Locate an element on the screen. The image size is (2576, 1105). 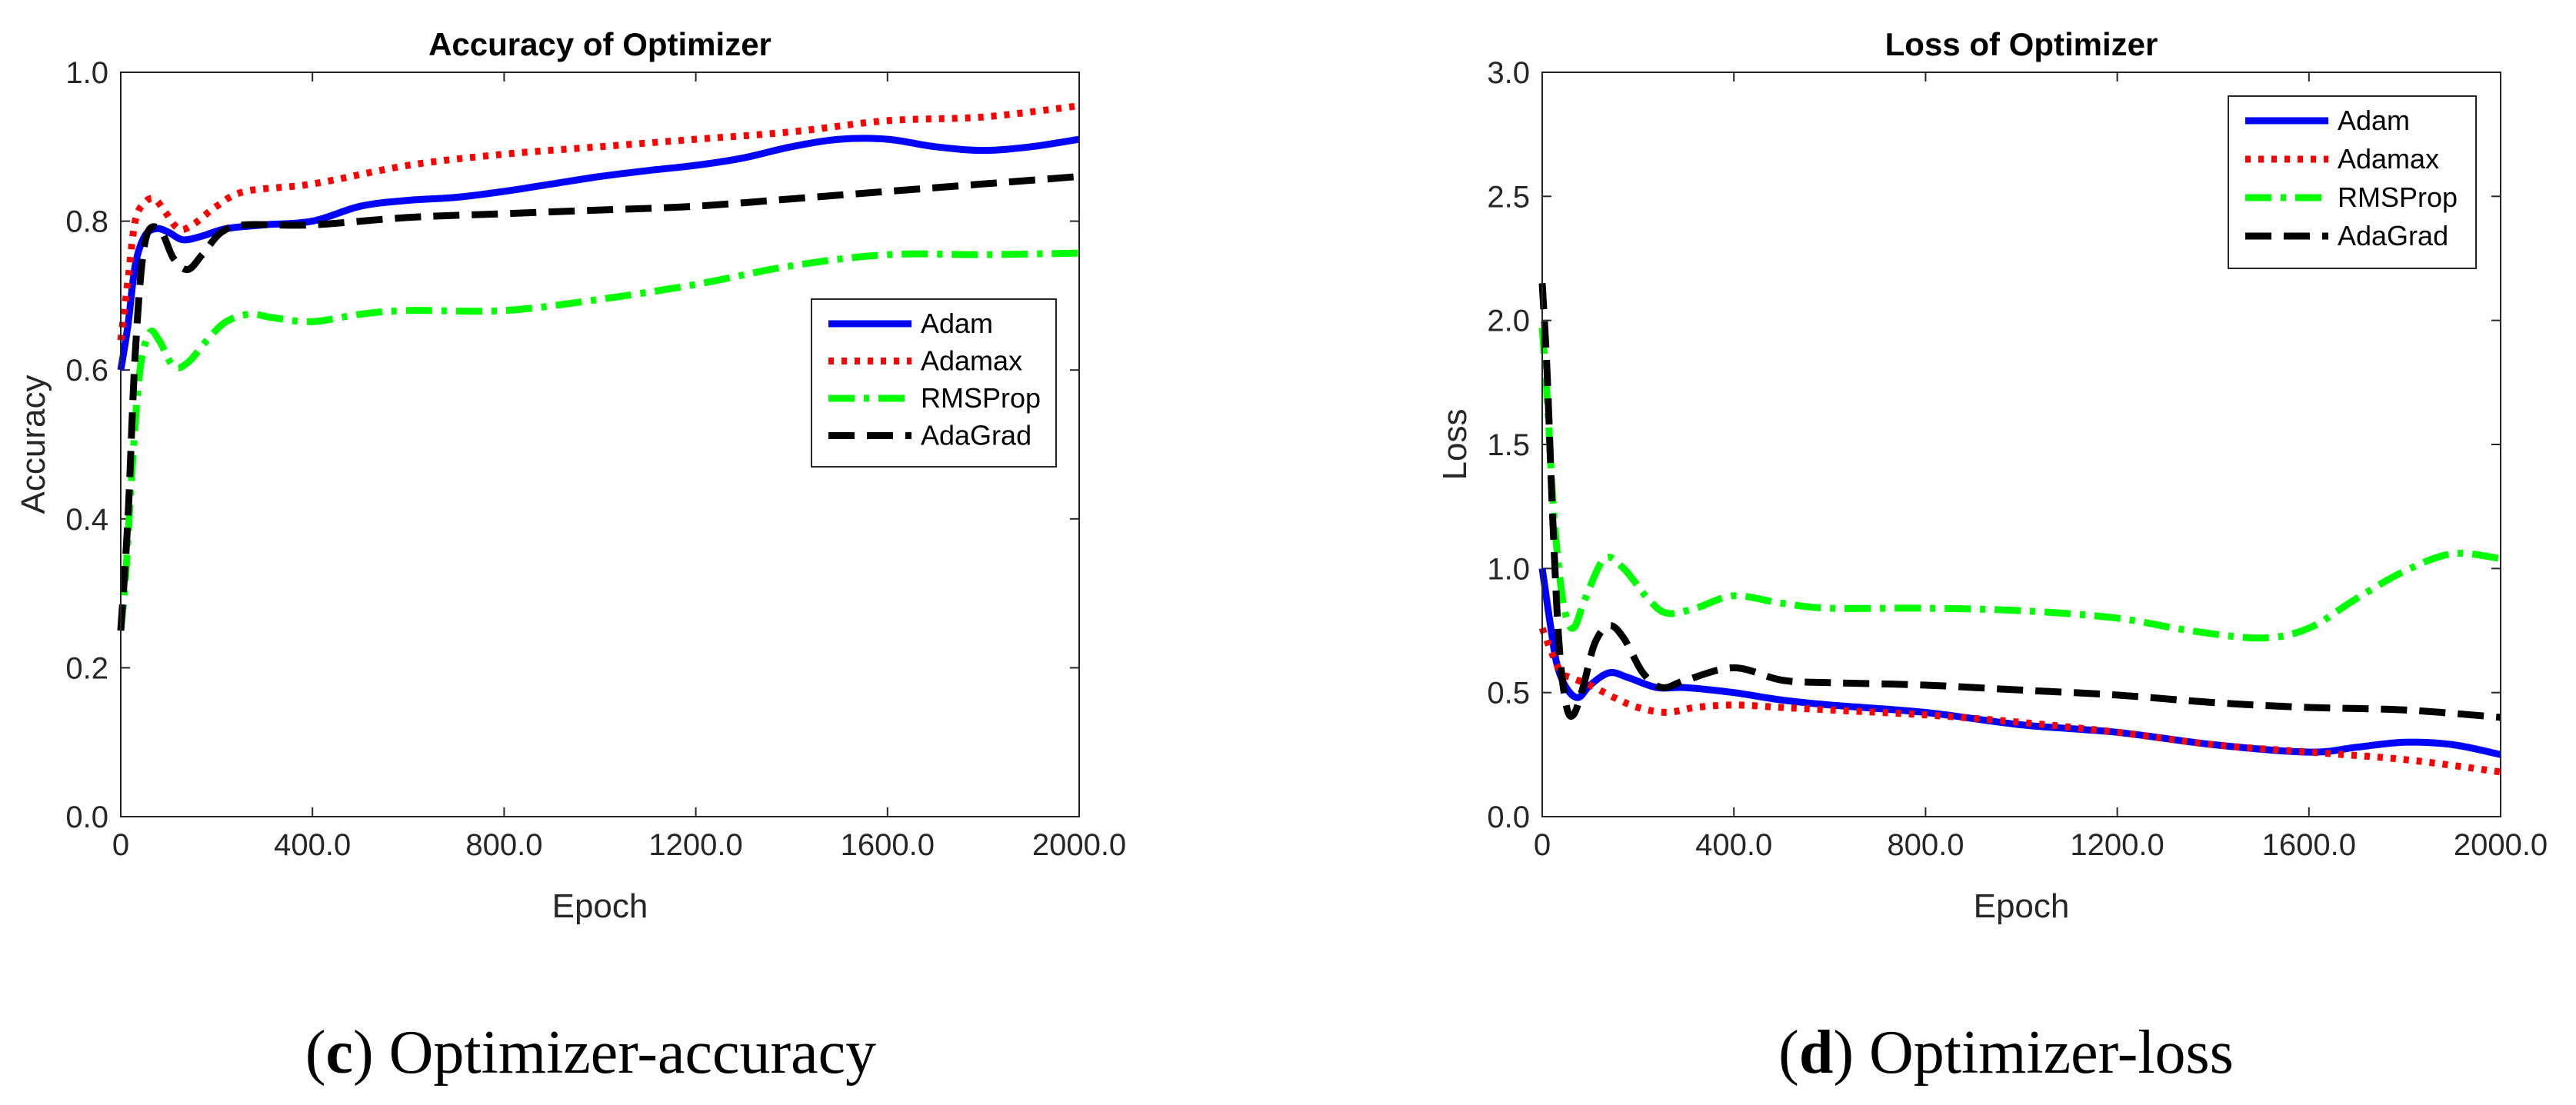
y-tick-label: 1.5 is located at coordinates (1508, 445).